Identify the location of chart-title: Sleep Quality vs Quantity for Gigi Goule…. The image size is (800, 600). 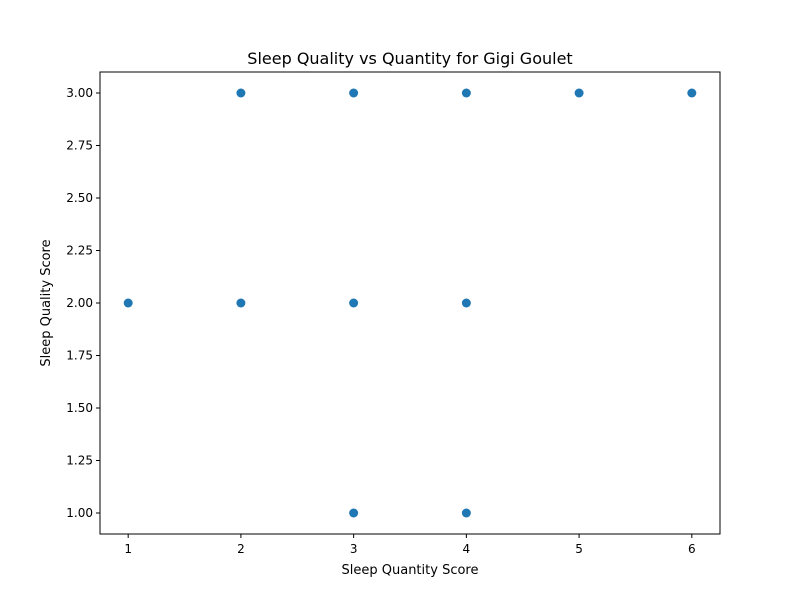
(409, 58).